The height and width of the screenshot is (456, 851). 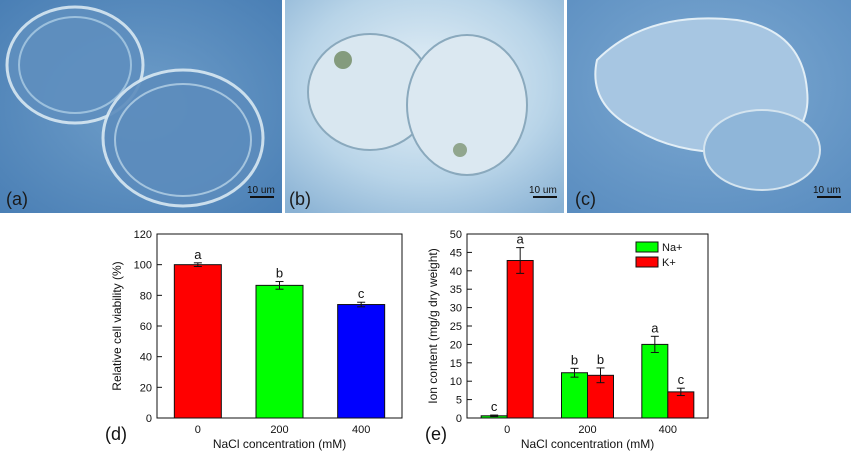 I want to click on chart-d-significance-label: b, so click(x=279, y=273).